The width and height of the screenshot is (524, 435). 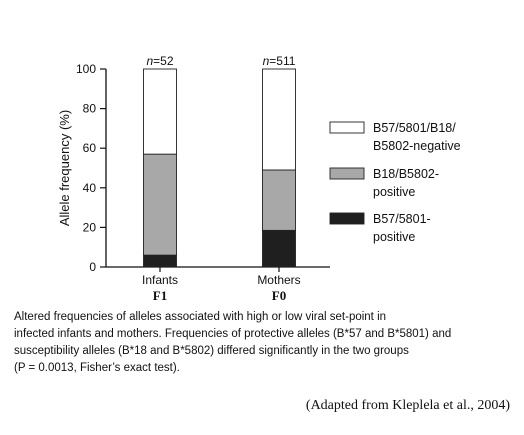 What do you see at coordinates (90, 148) in the screenshot?
I see `y-tick-label: 60` at bounding box center [90, 148].